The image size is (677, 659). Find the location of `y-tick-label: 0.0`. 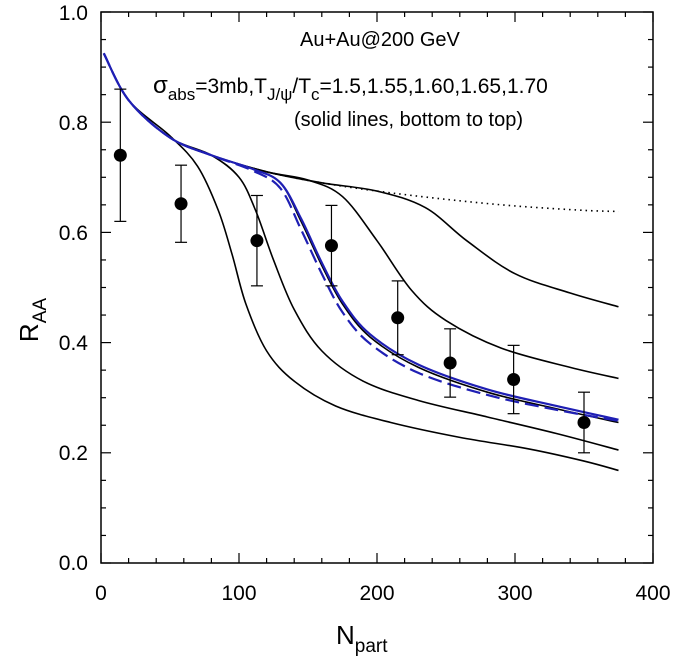

y-tick-label: 0.0 is located at coordinates (73, 563).